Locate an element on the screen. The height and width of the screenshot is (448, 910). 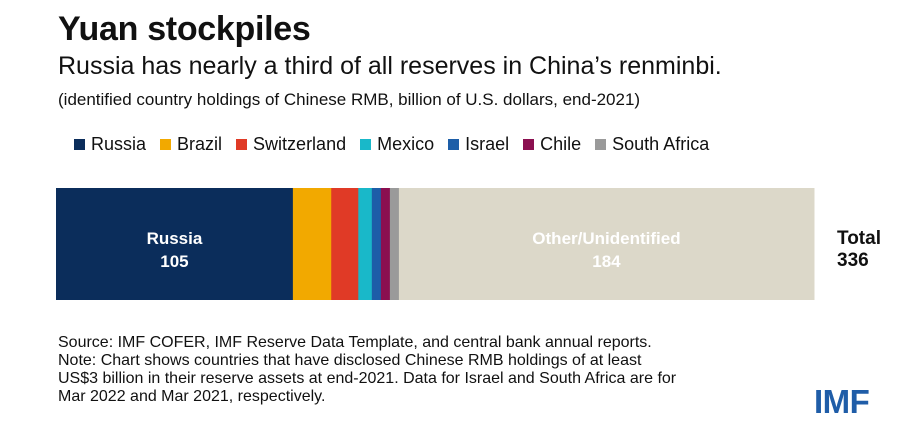
legend-label: Mexico is located at coordinates (406, 143).